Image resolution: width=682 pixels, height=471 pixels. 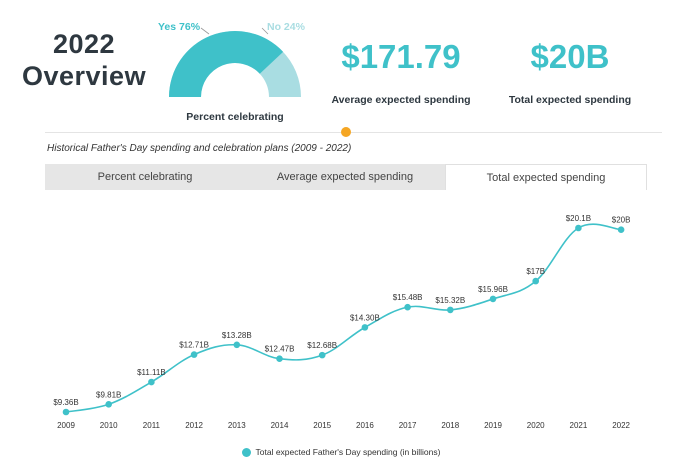 I want to click on x-tick-2015: 2015, so click(x=322, y=425).